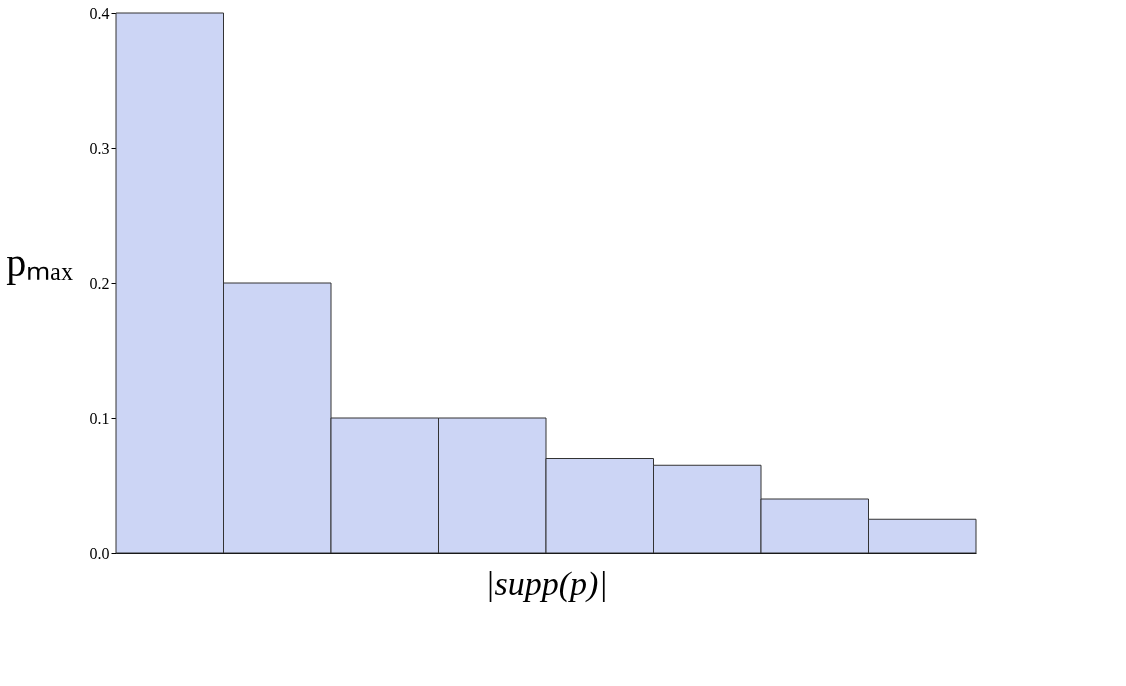 This screenshot has width=1126, height=686. I want to click on y-tick-label: 0.1, so click(99, 418).